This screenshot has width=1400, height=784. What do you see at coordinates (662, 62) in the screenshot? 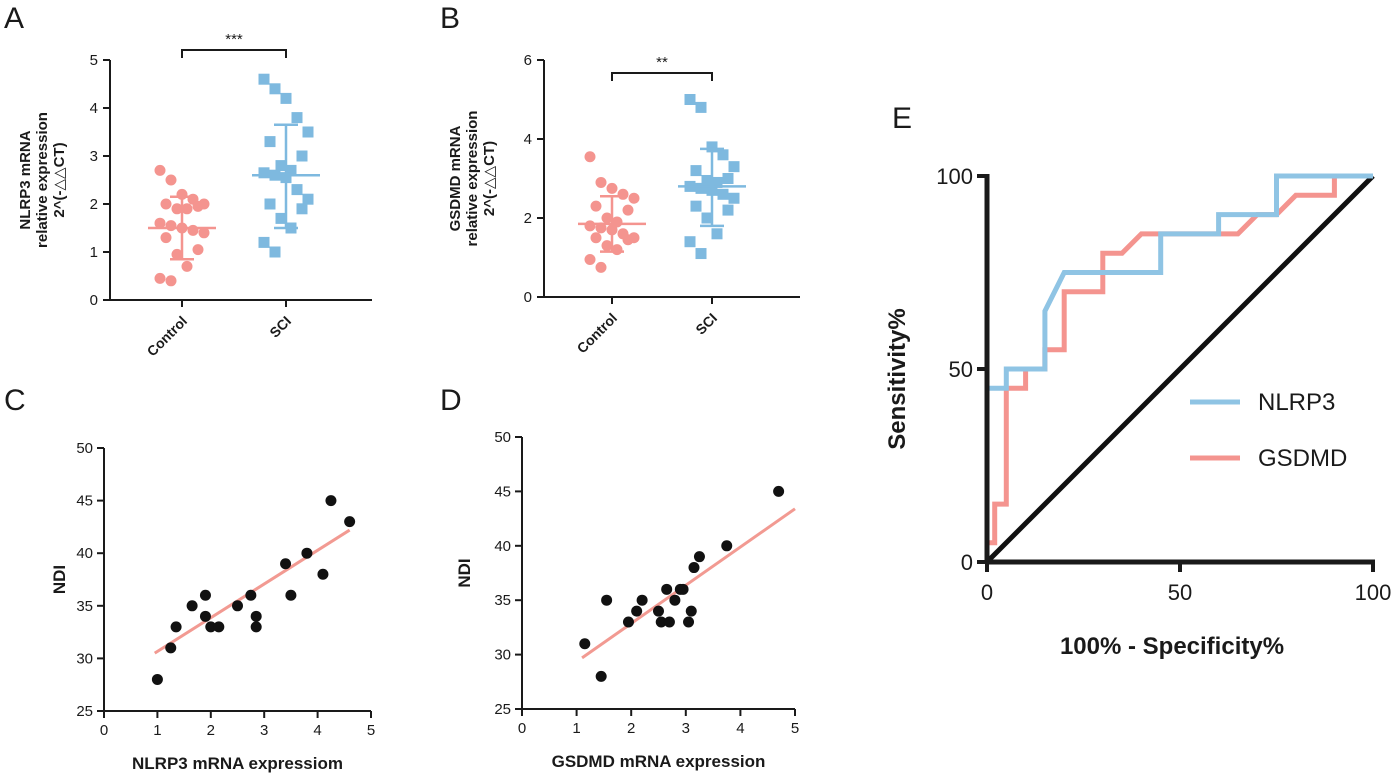
I see `significance-marker: **` at bounding box center [662, 62].